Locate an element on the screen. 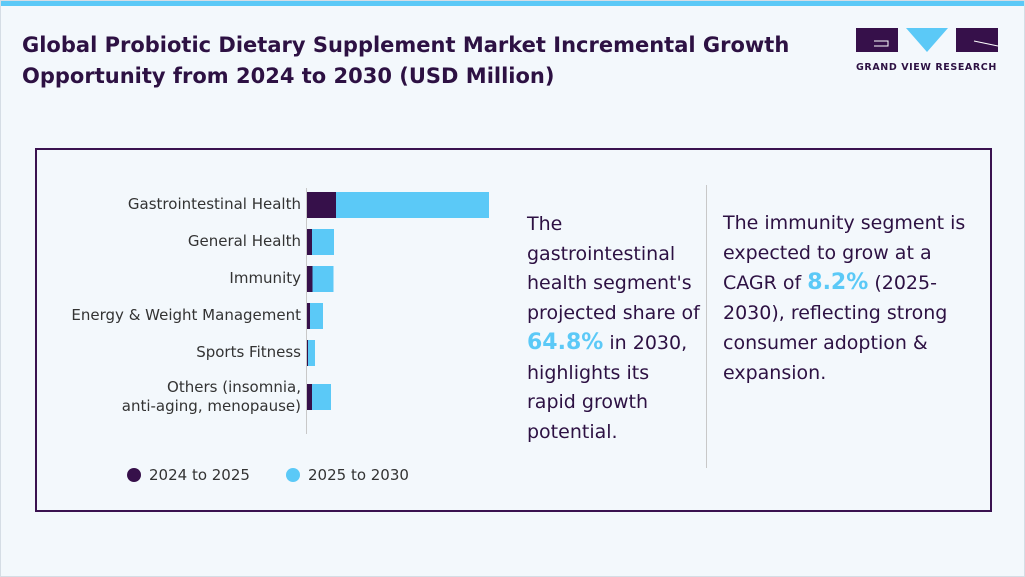 The height and width of the screenshot is (577, 1025). logo: GRAND VIEW RESEARCH is located at coordinates (927, 50).